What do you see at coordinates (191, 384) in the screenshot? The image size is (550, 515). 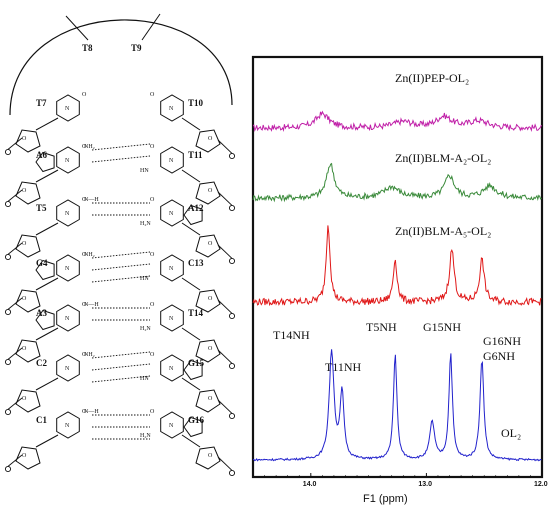 I see `base-g15-glycosidic-bond` at bounding box center [191, 384].